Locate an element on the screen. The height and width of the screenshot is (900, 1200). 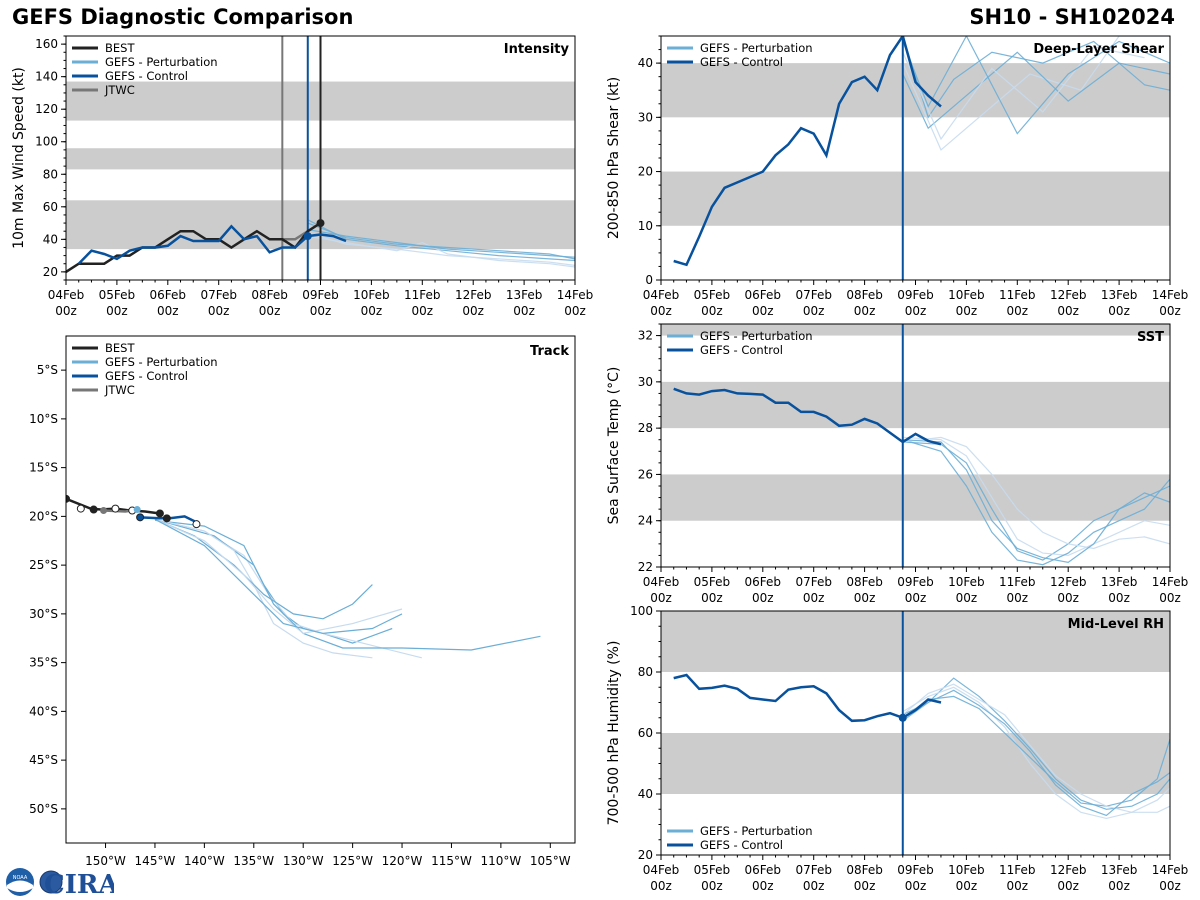
y-tick-label: 24 is located at coordinates (645, 521).